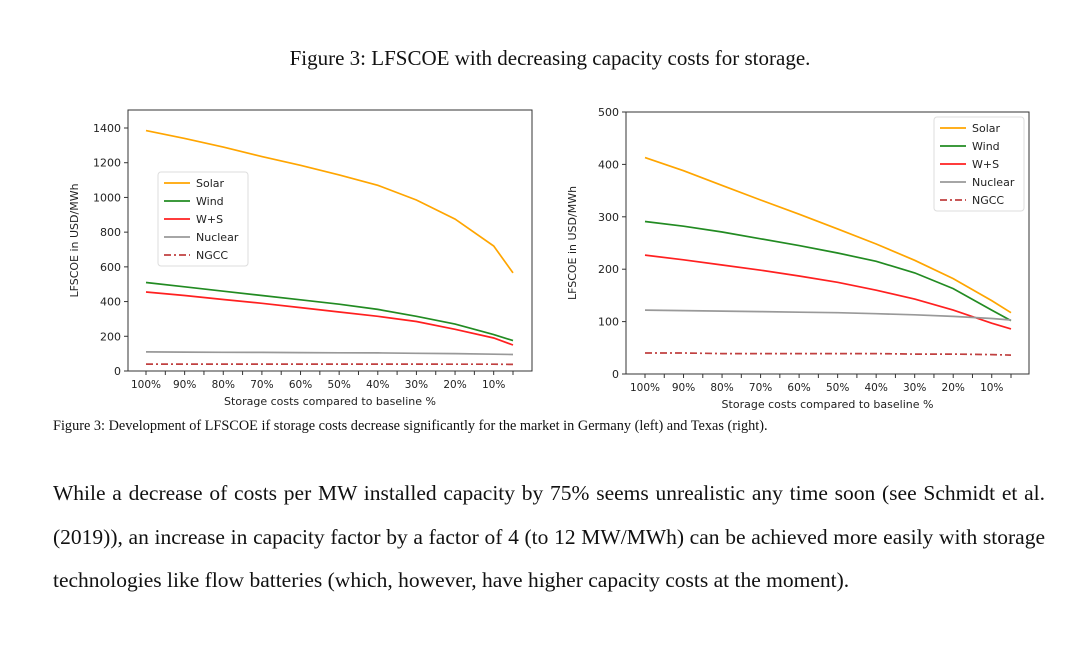 Image resolution: width=1070 pixels, height=660 pixels. What do you see at coordinates (107, 163) in the screenshot?
I see `y-tick-label: 1200` at bounding box center [107, 163].